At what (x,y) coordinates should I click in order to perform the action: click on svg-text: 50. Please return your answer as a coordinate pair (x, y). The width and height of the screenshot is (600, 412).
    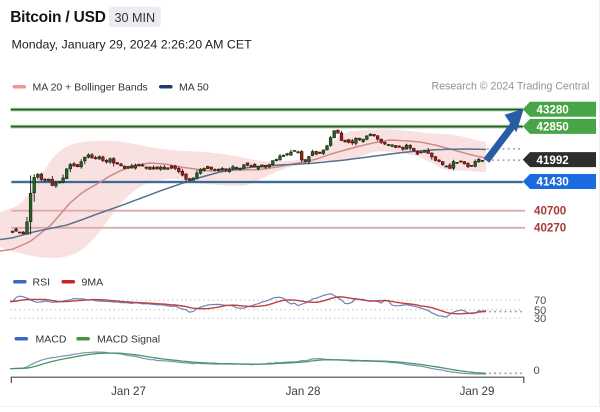
    Looking at the image, I should click on (540, 311).